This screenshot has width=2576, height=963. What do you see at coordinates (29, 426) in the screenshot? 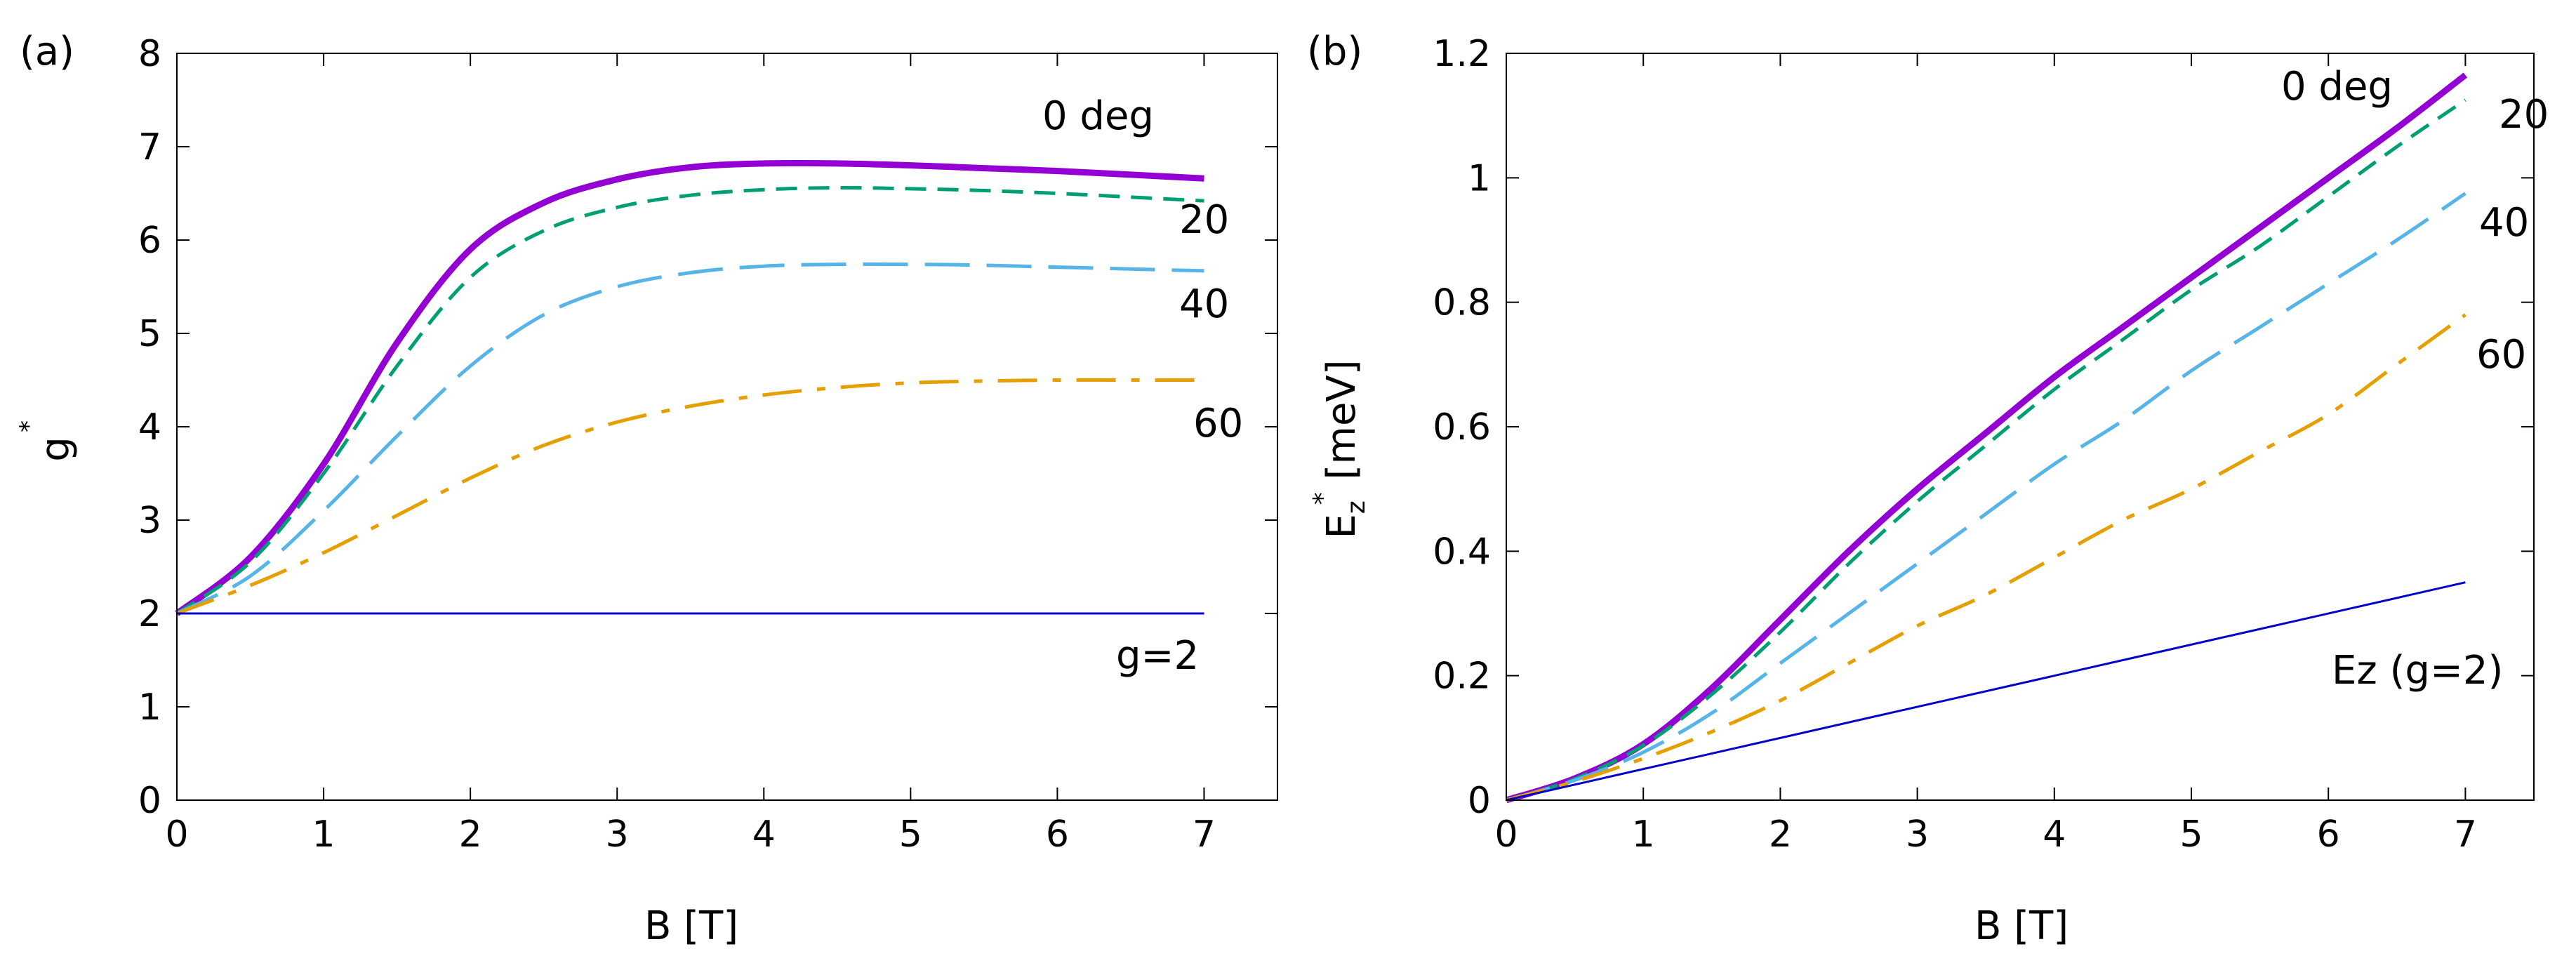
I see `panel-a-y-axis-superscript: *` at bounding box center [29, 426].